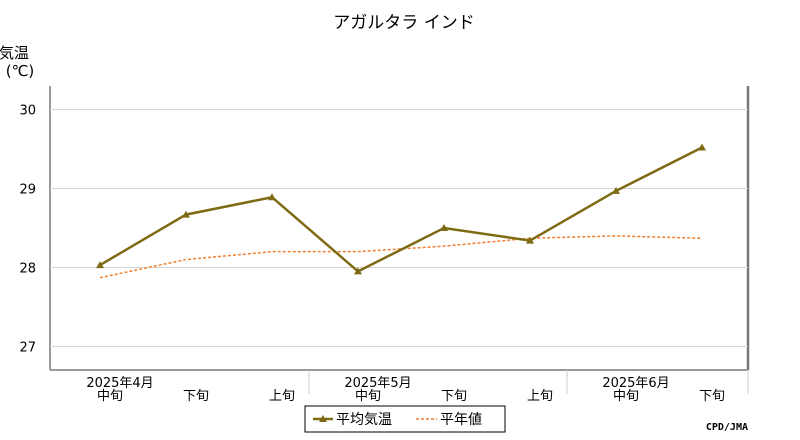  I want to click on legend-box, so click(405, 419).